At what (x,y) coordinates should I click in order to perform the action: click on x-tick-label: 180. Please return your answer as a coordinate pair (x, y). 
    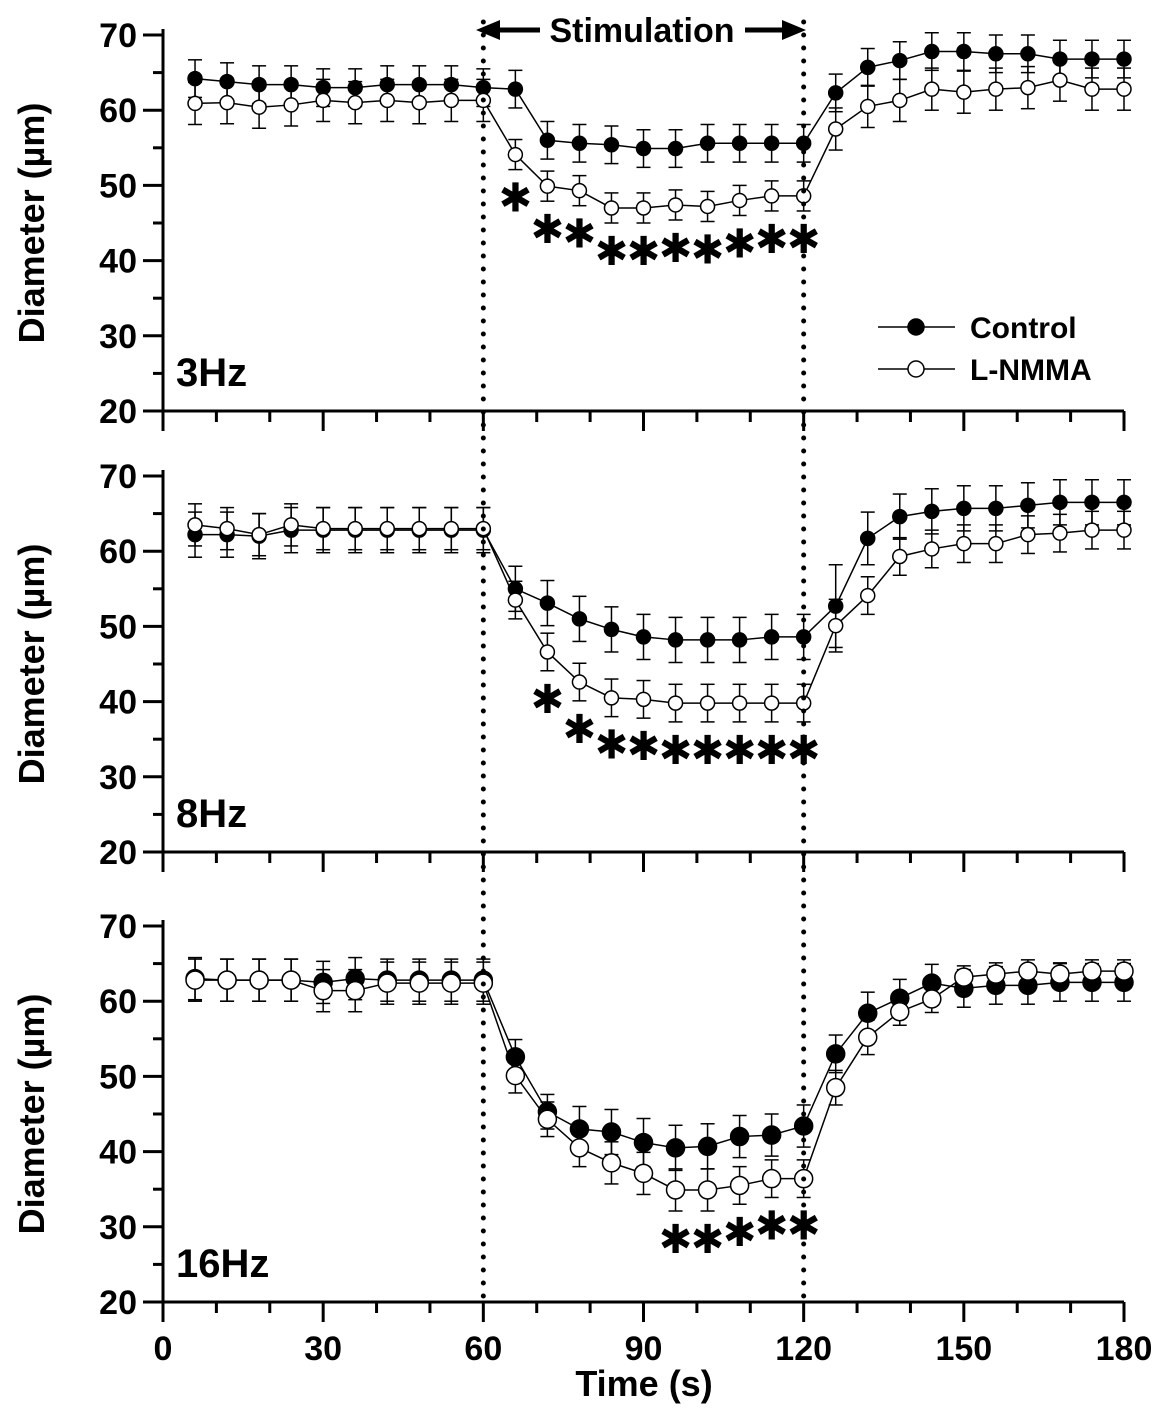
    Looking at the image, I should click on (1124, 1349).